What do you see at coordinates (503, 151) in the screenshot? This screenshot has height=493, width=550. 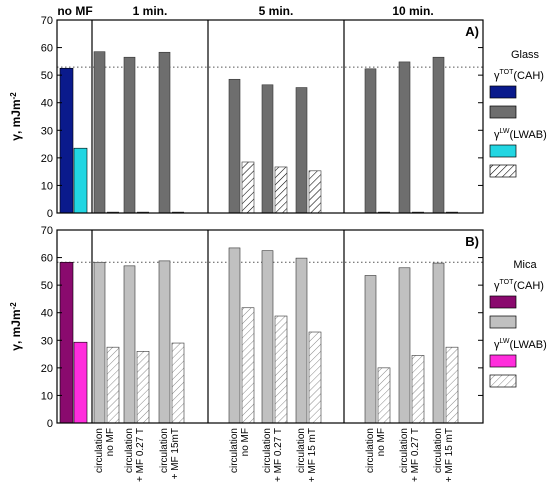 I see `legend-swatch-lw-ref-A` at bounding box center [503, 151].